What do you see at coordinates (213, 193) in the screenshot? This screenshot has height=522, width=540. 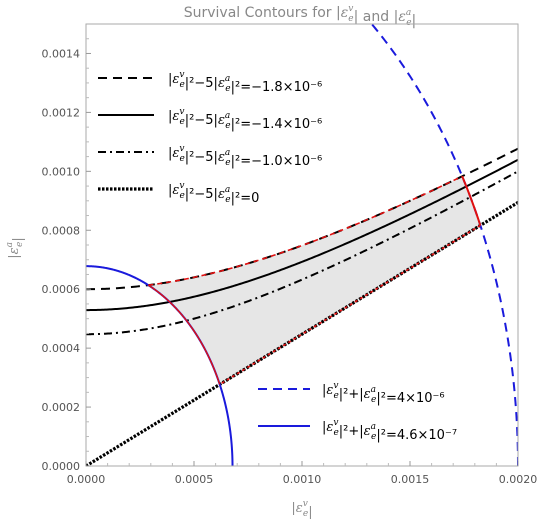 I see `legend-item-label: |εv e|²−5|εa e|²=0` at bounding box center [213, 193].